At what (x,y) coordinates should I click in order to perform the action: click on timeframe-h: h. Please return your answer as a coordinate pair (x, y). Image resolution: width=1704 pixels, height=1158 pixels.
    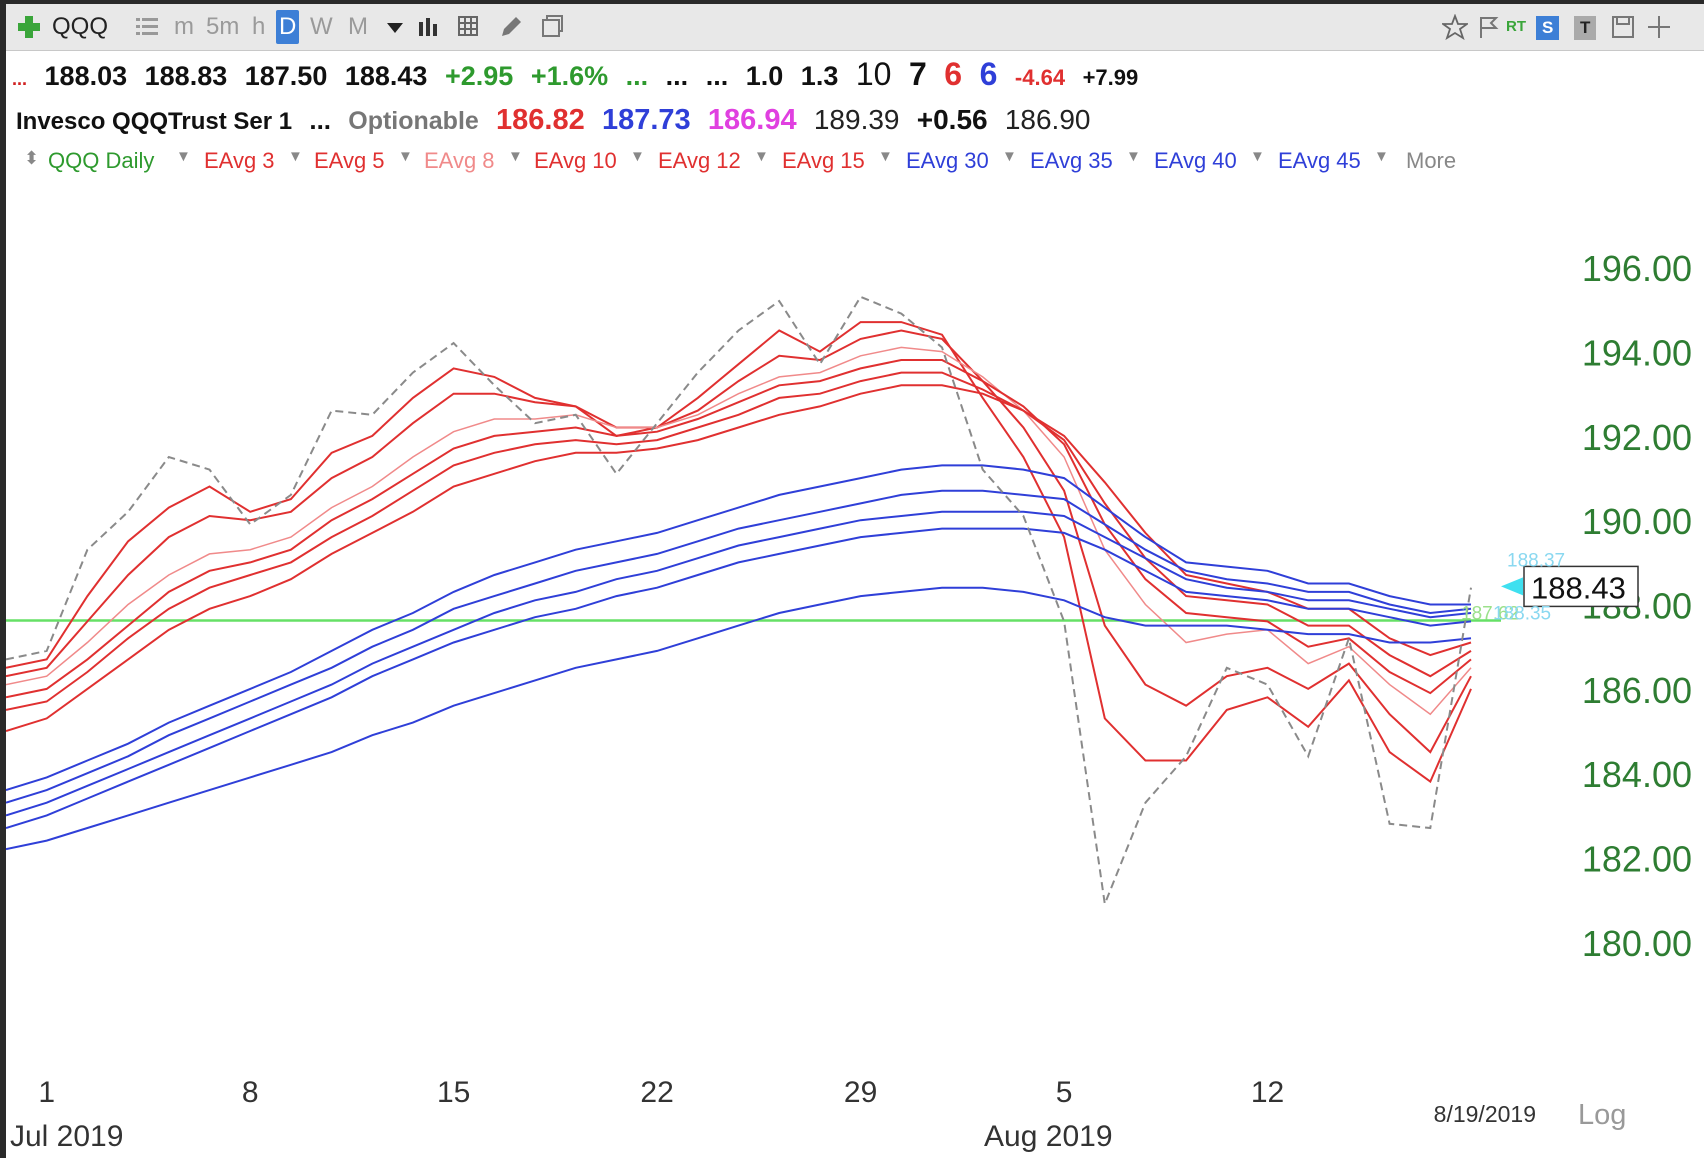
    Looking at the image, I should click on (259, 26).